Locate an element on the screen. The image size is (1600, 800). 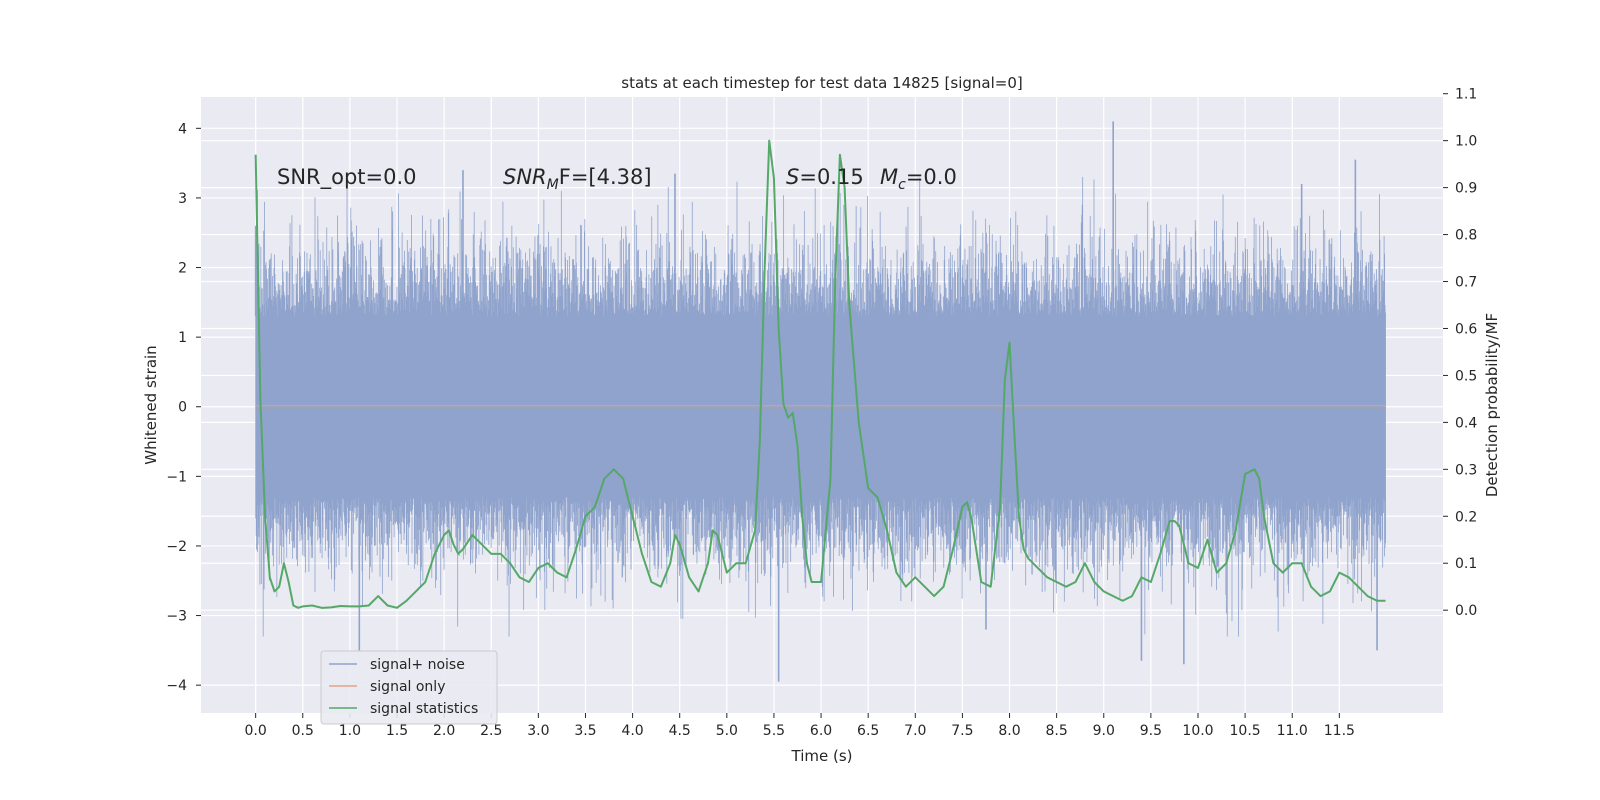
mc-value: =0.0 is located at coordinates (931, 177).